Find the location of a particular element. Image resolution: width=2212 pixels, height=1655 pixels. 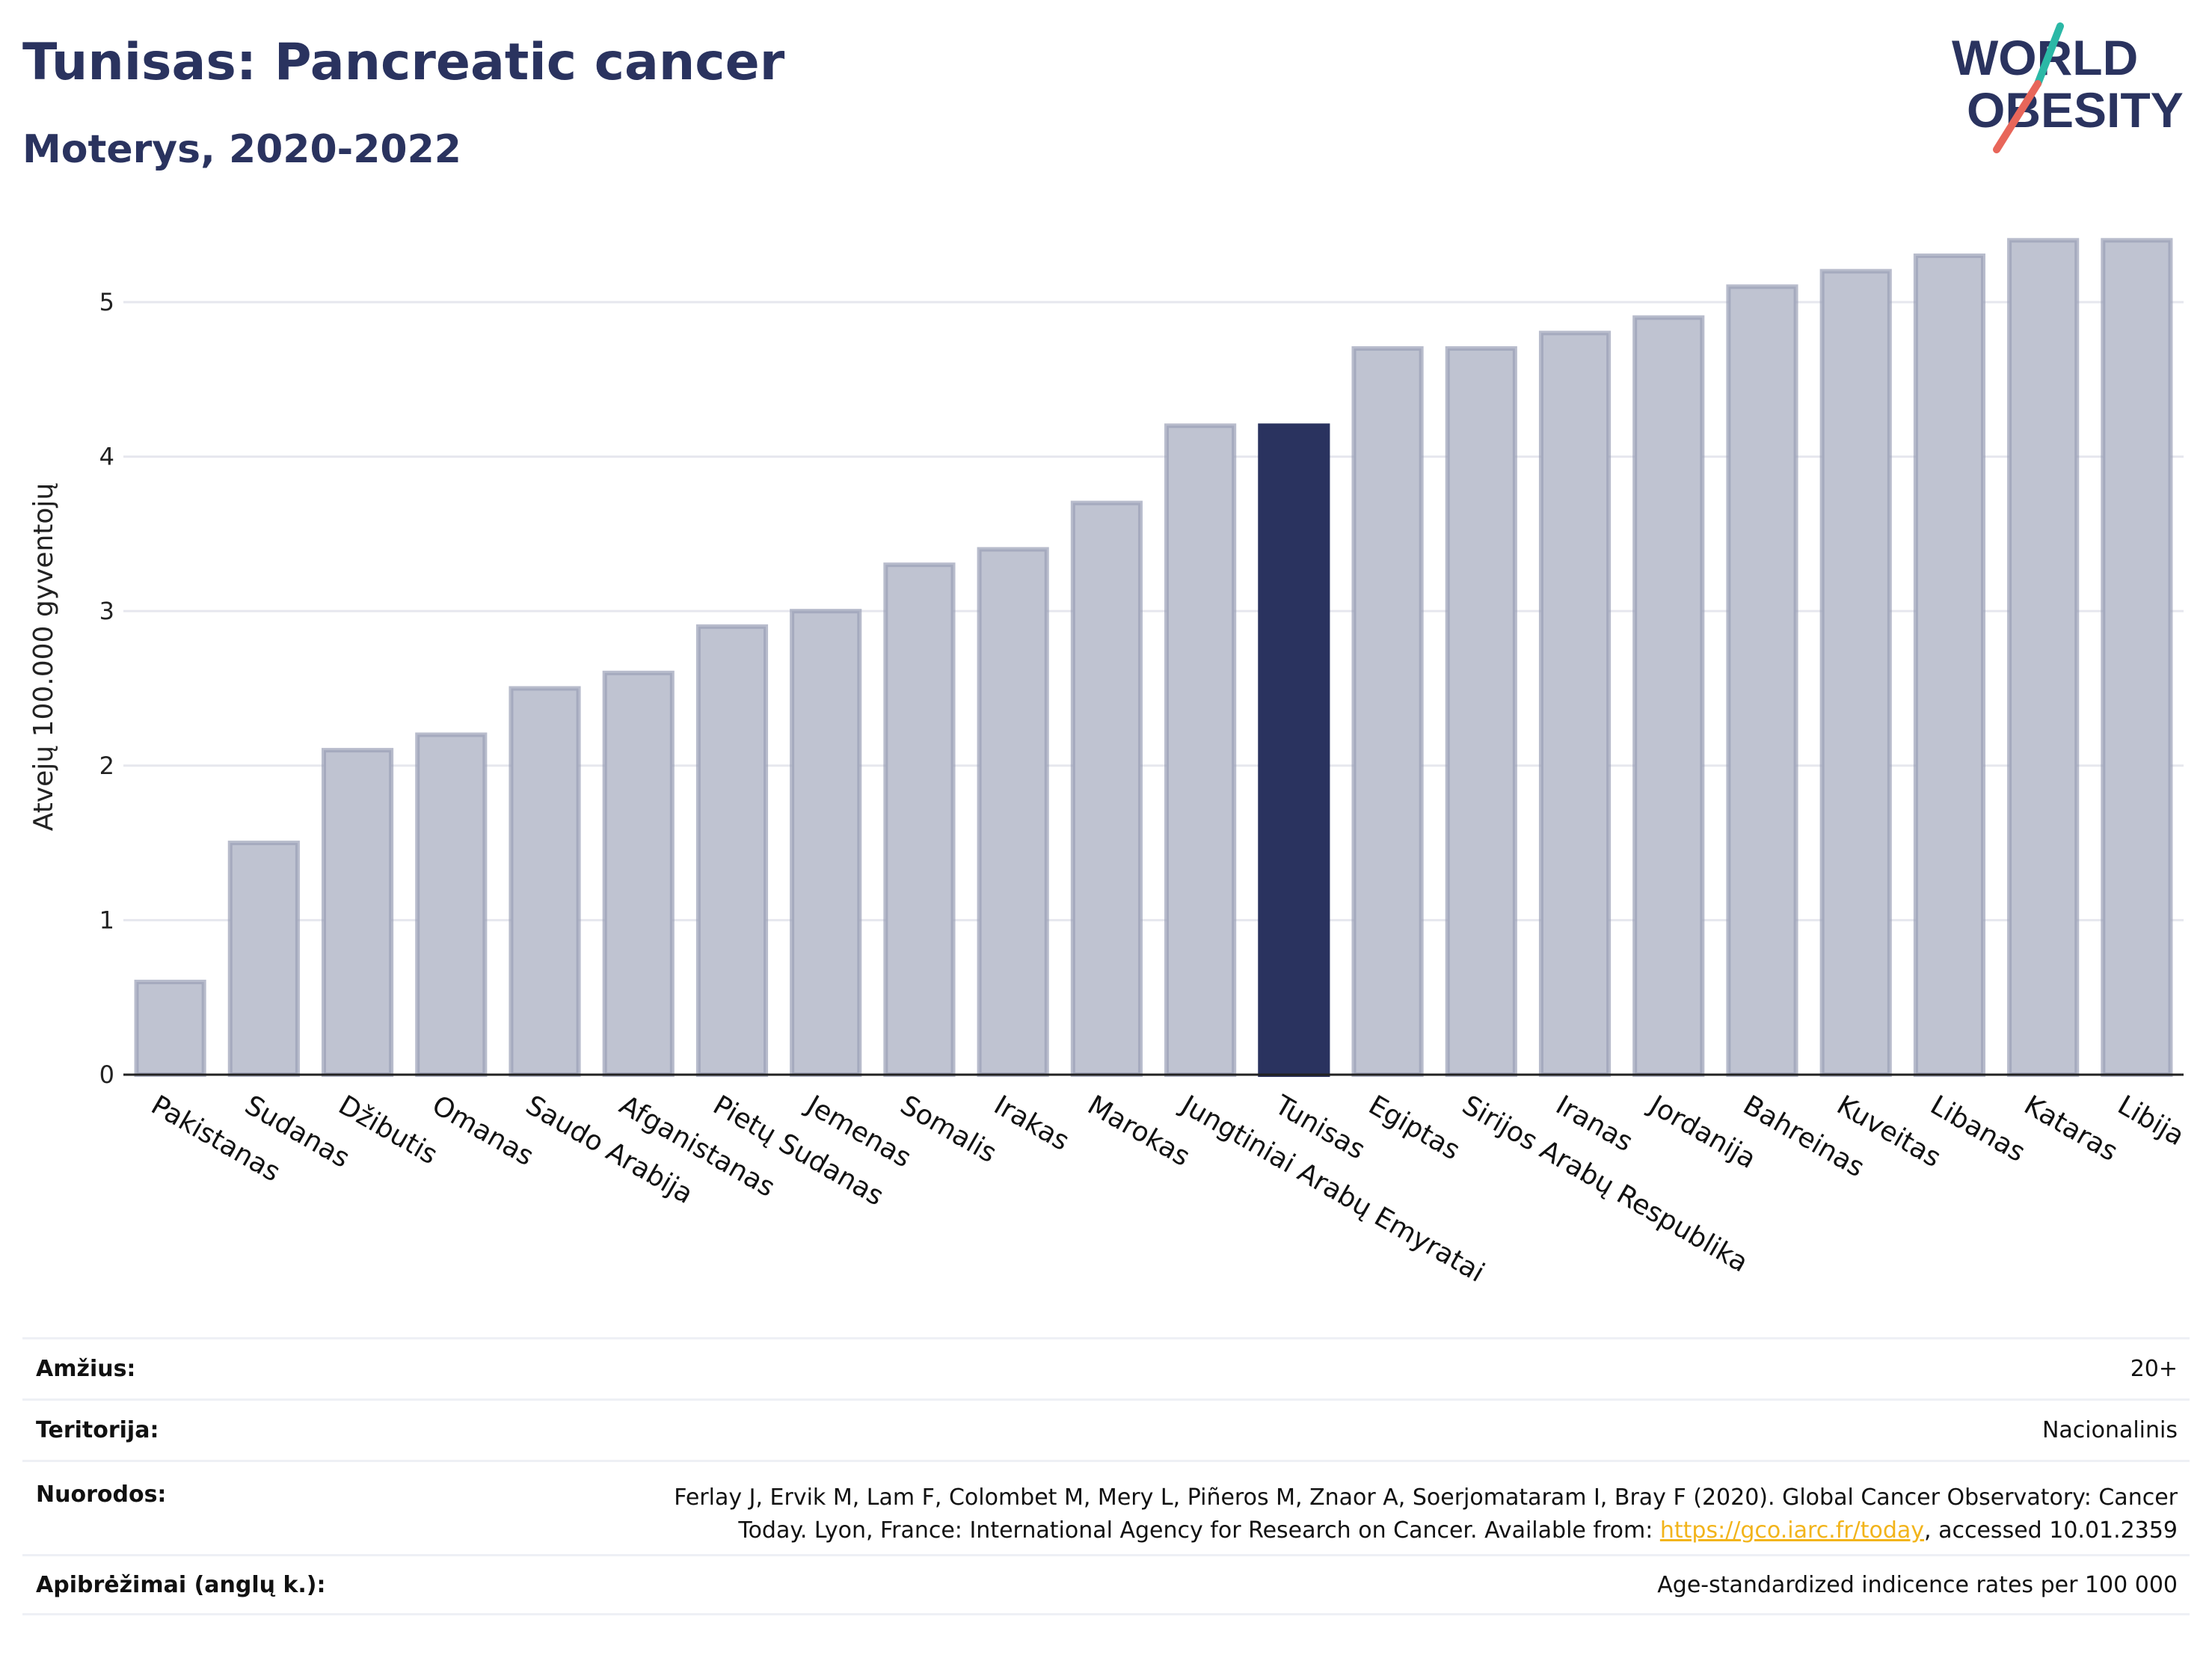

world-obesity-logo: WORLD OBESITY is located at coordinates (2068, 87).